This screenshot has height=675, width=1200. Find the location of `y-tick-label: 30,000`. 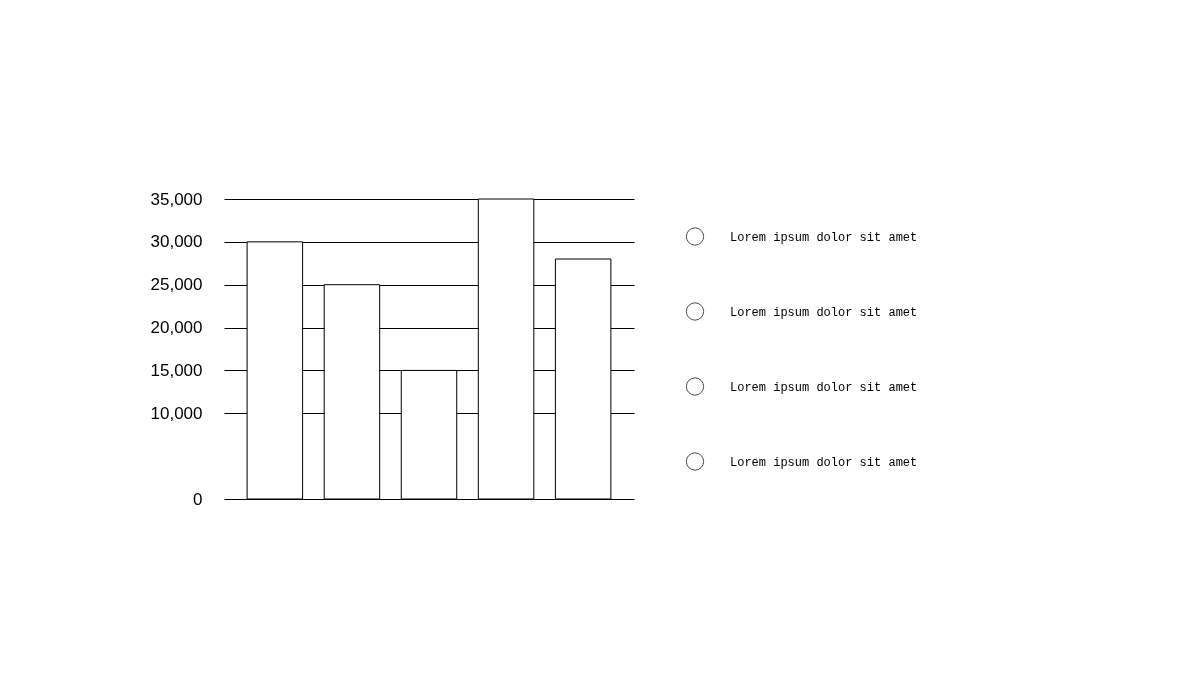

y-tick-label: 30,000 is located at coordinates (176, 242).